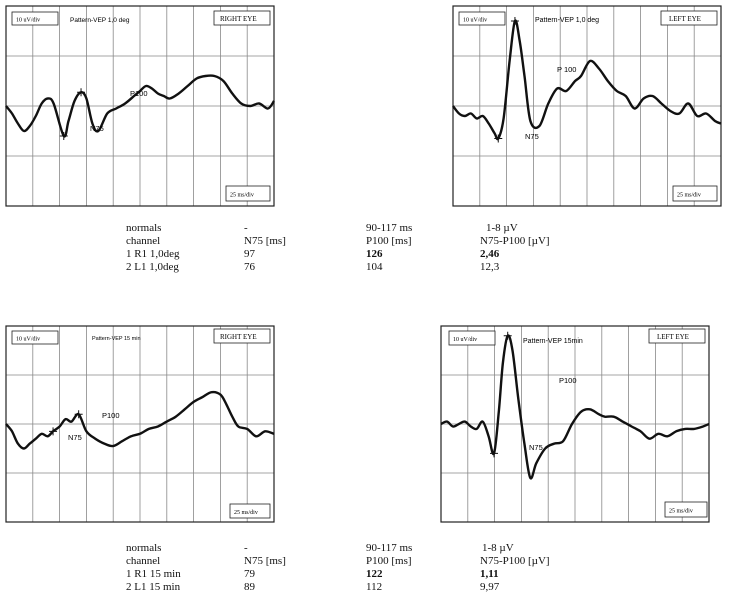 This screenshot has height=600, width=732. I want to click on panel-title: Pattern-VEP 15min, so click(553, 341).